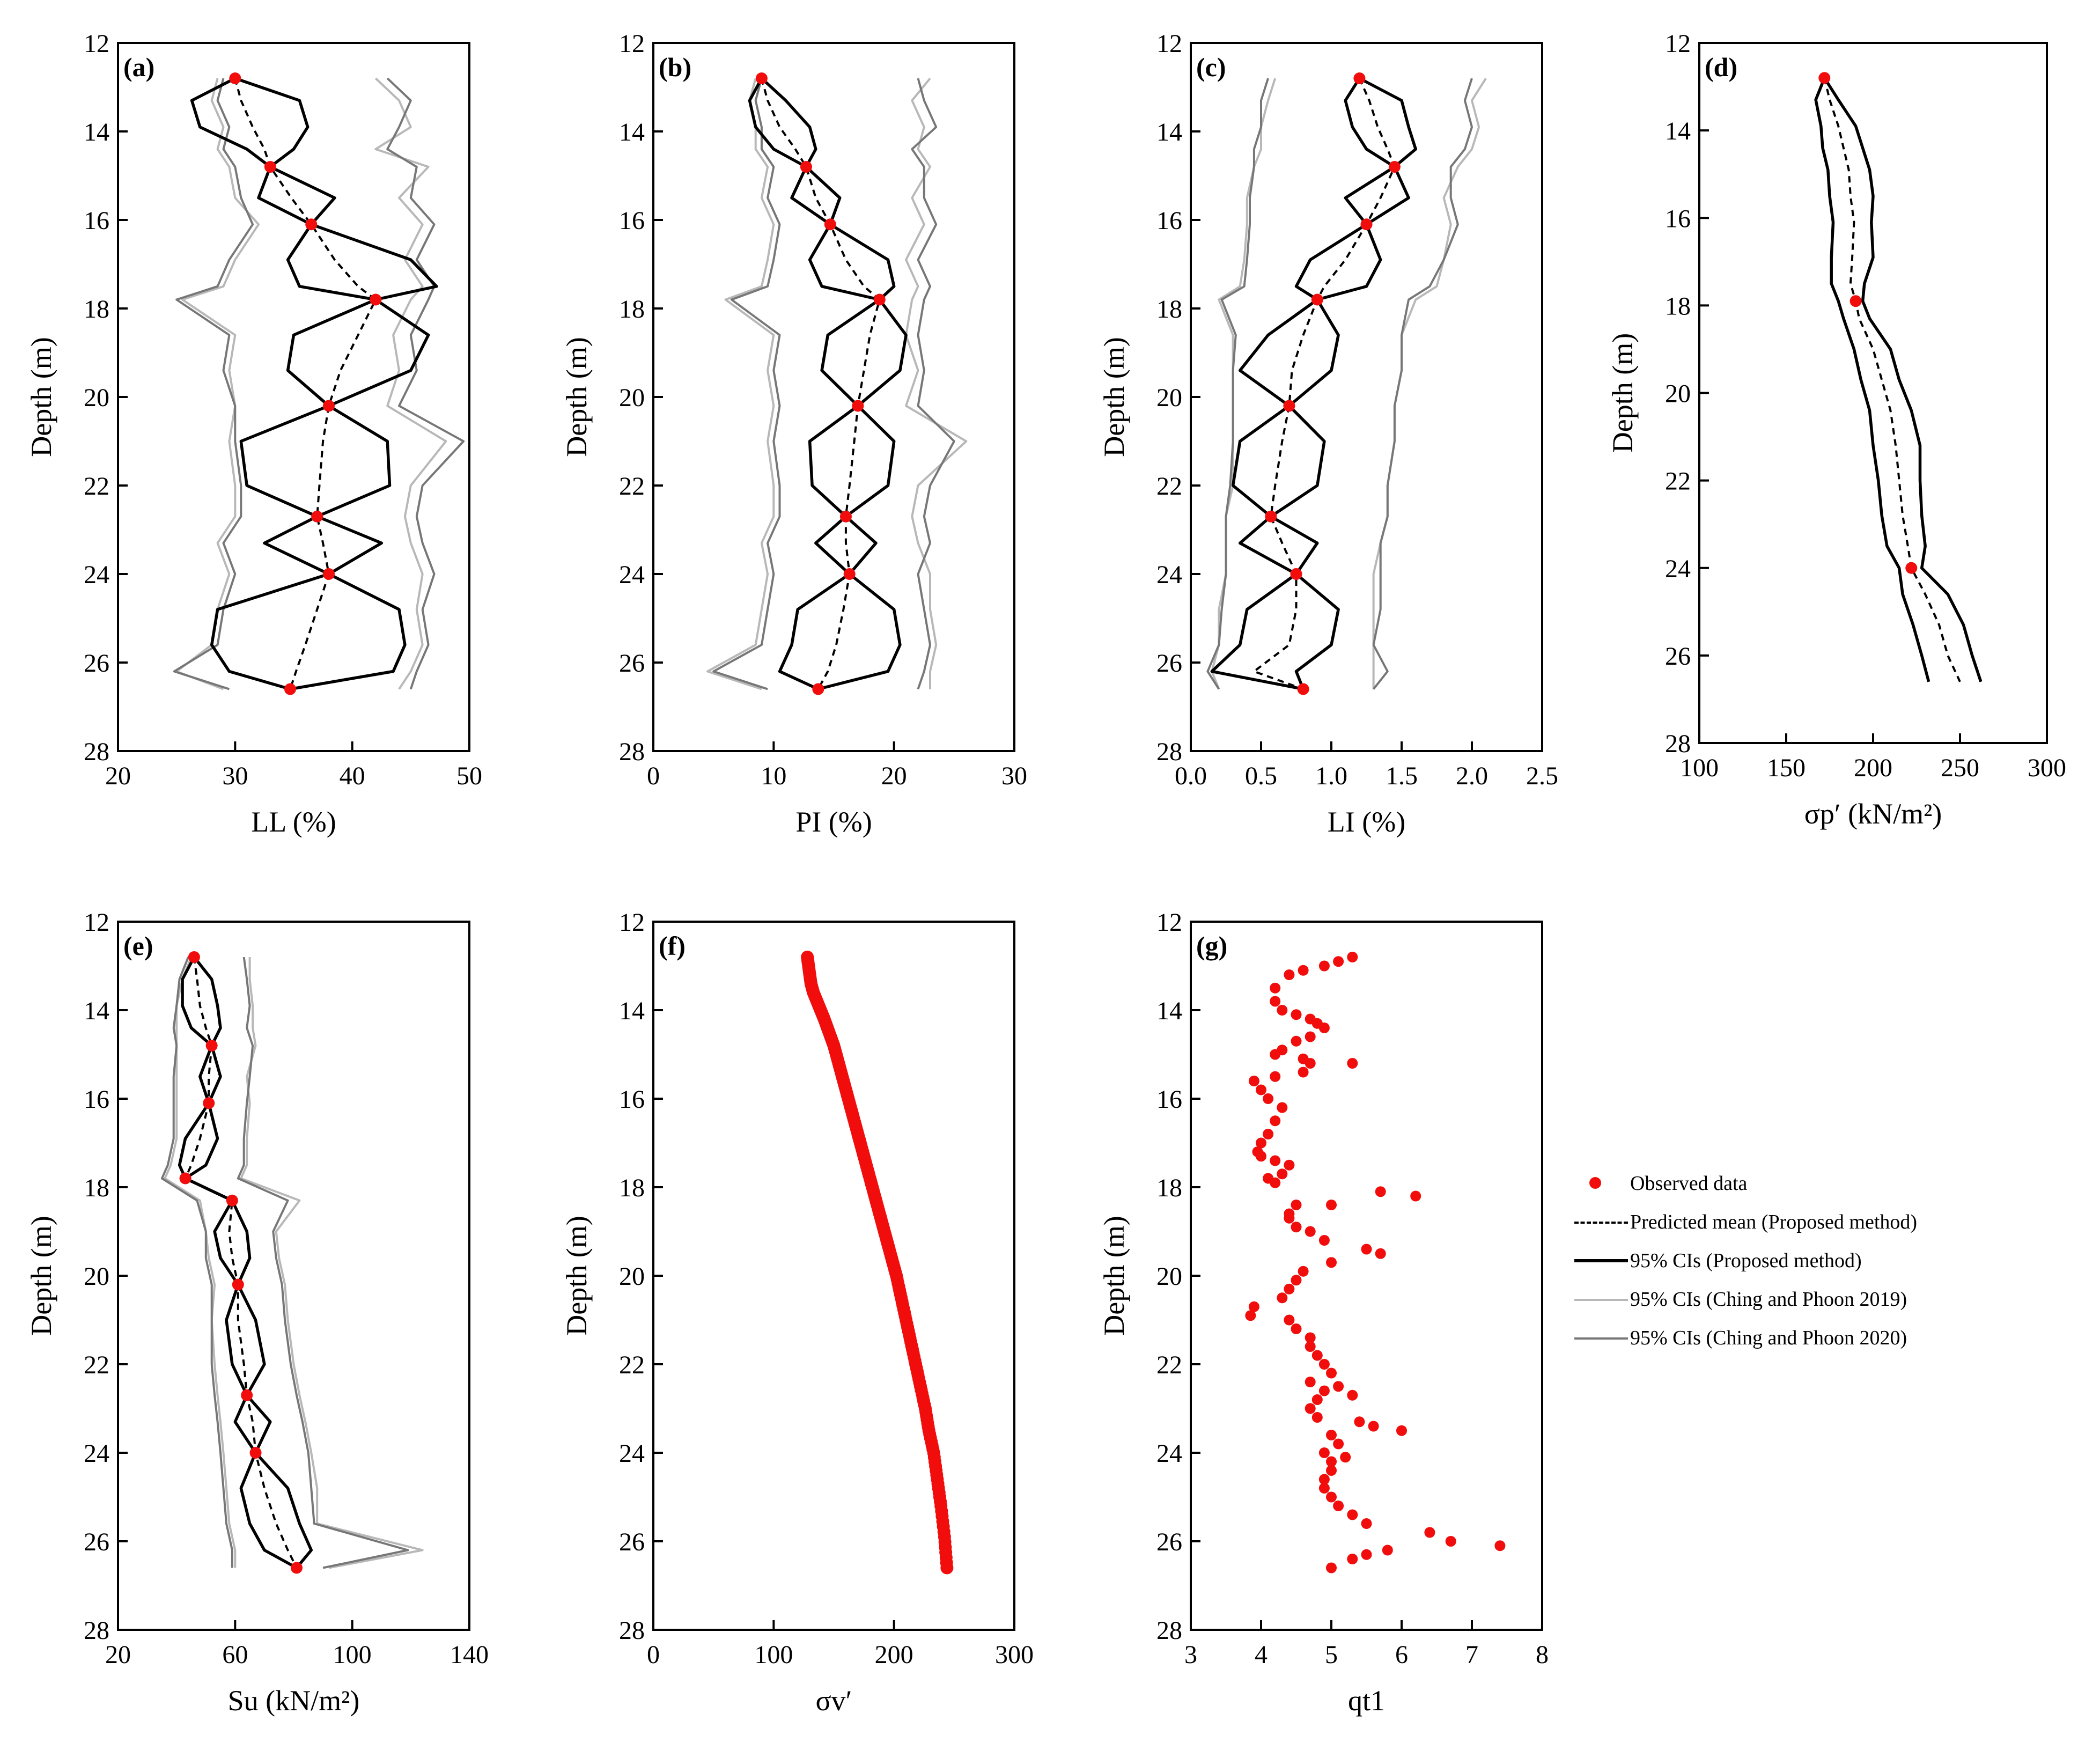 The width and height of the screenshot is (2100, 1743). Describe the element at coordinates (1331, 776) in the screenshot. I see `x-tick-label: 1.0` at that location.